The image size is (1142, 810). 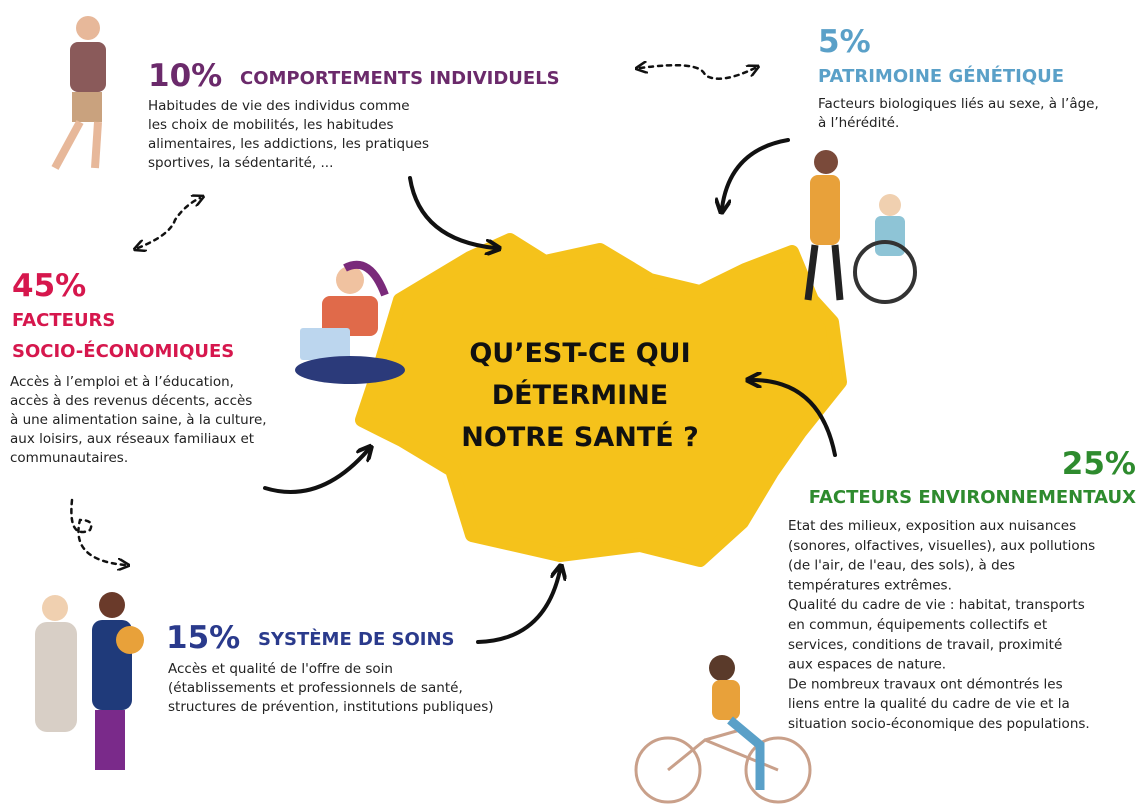 What do you see at coordinates (1099, 464) in the screenshot?
I see `percent: 25%` at bounding box center [1099, 464].